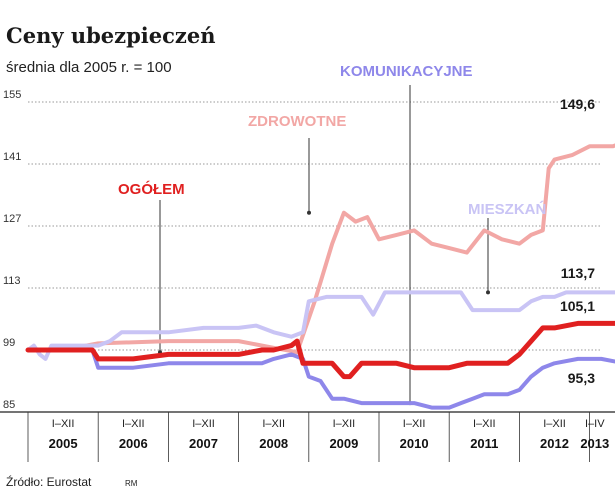 This screenshot has width=615, height=501. I want to click on x-tick-year-2008: 2008, so click(273, 443).